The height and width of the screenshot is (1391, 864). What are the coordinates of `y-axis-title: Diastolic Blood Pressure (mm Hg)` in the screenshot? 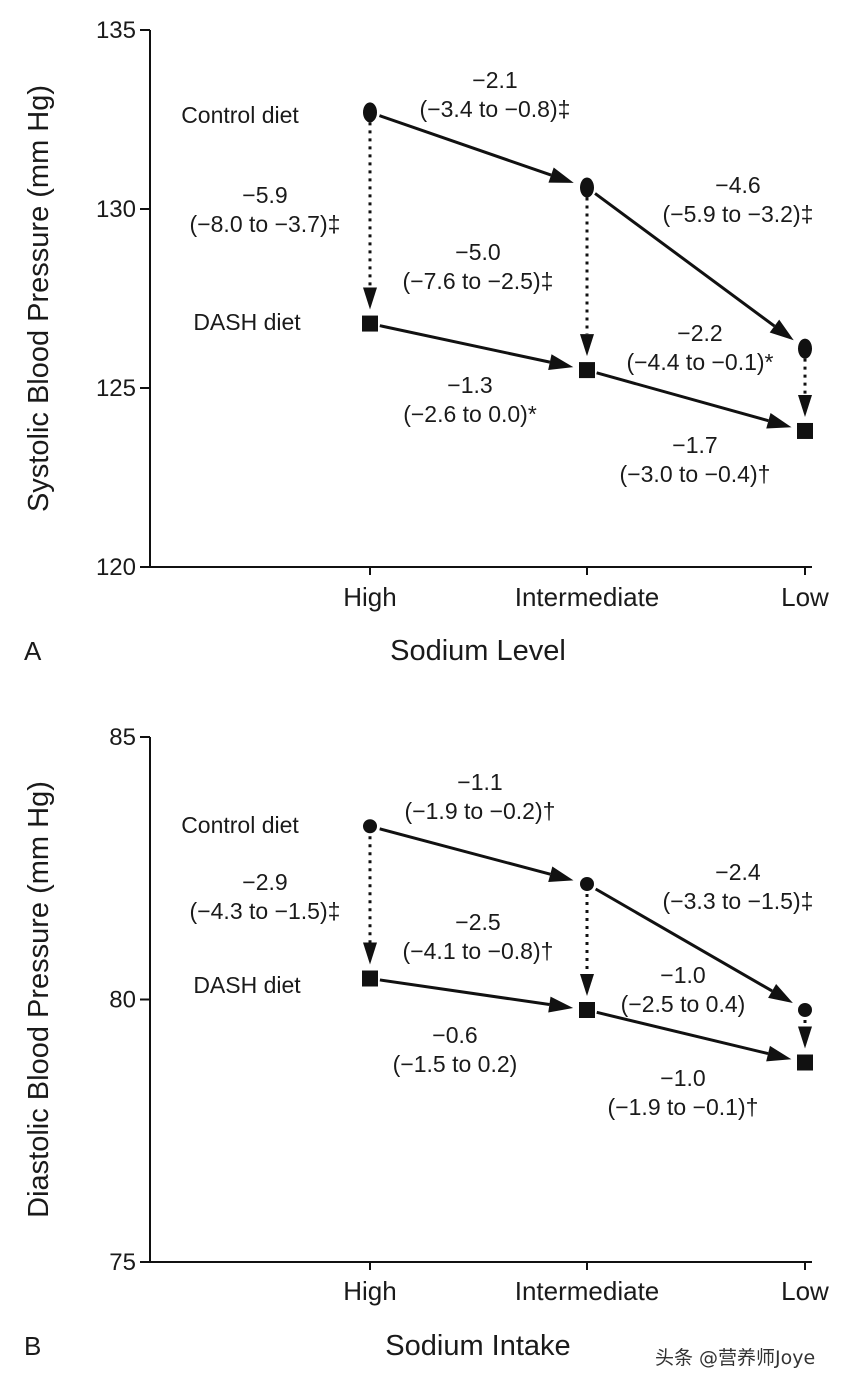 It's located at (39, 999).